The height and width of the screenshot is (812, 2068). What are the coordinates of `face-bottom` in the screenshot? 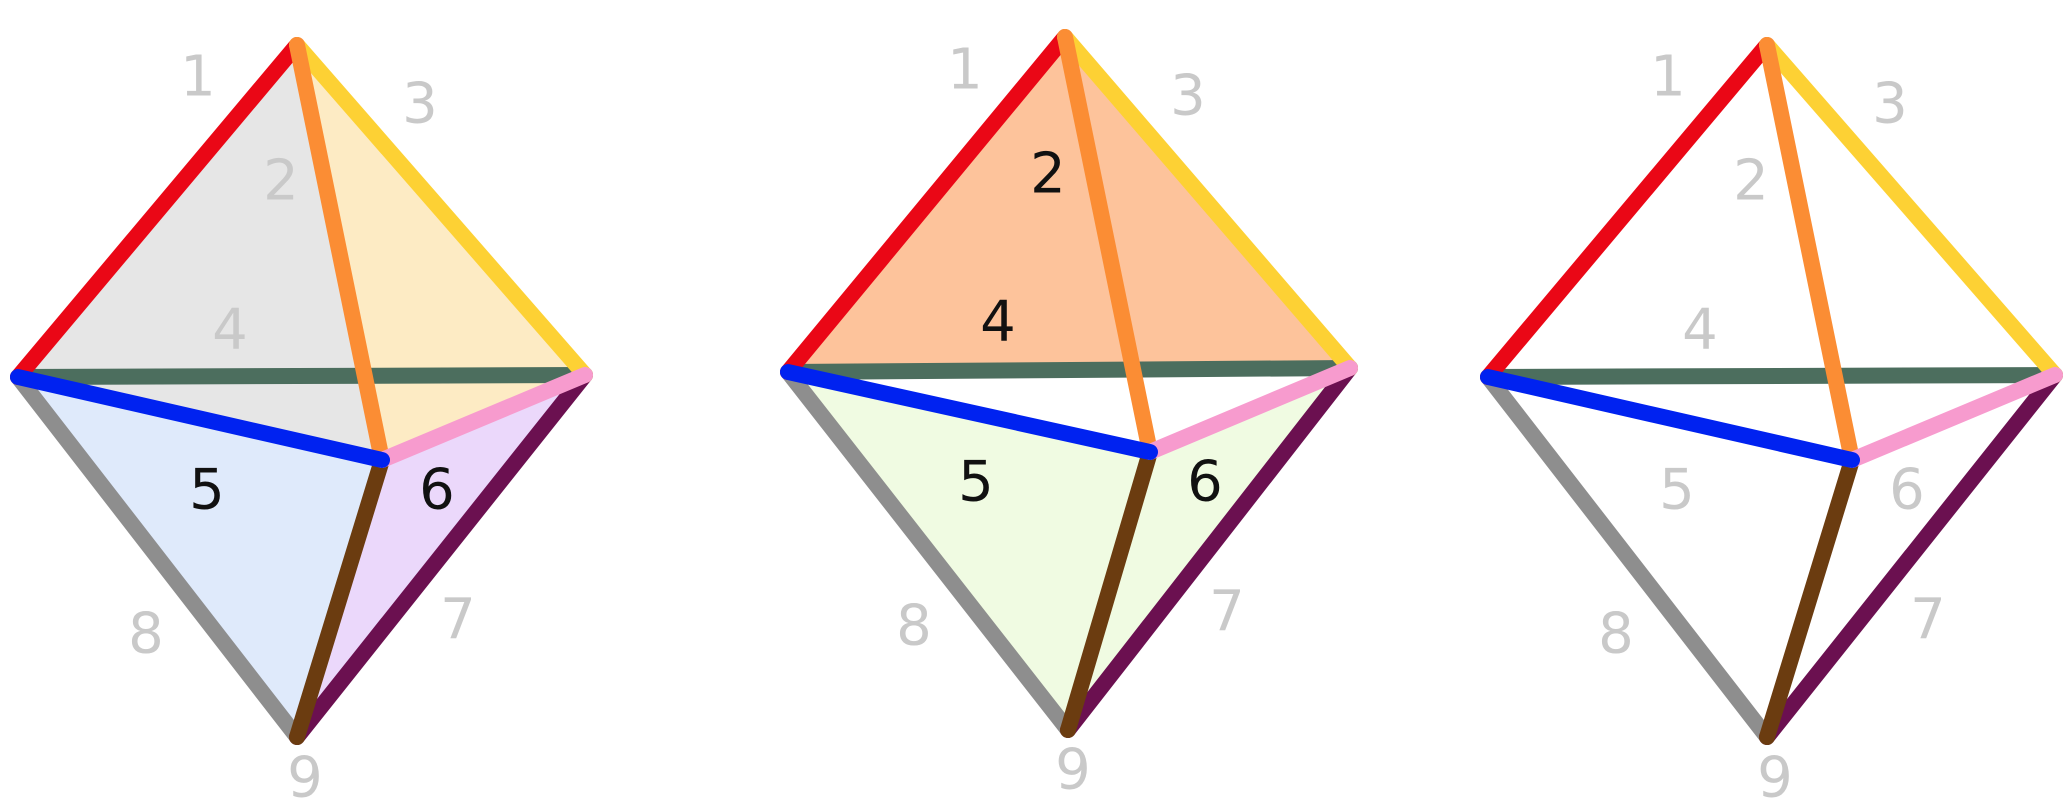 It's located at (1069, 549).